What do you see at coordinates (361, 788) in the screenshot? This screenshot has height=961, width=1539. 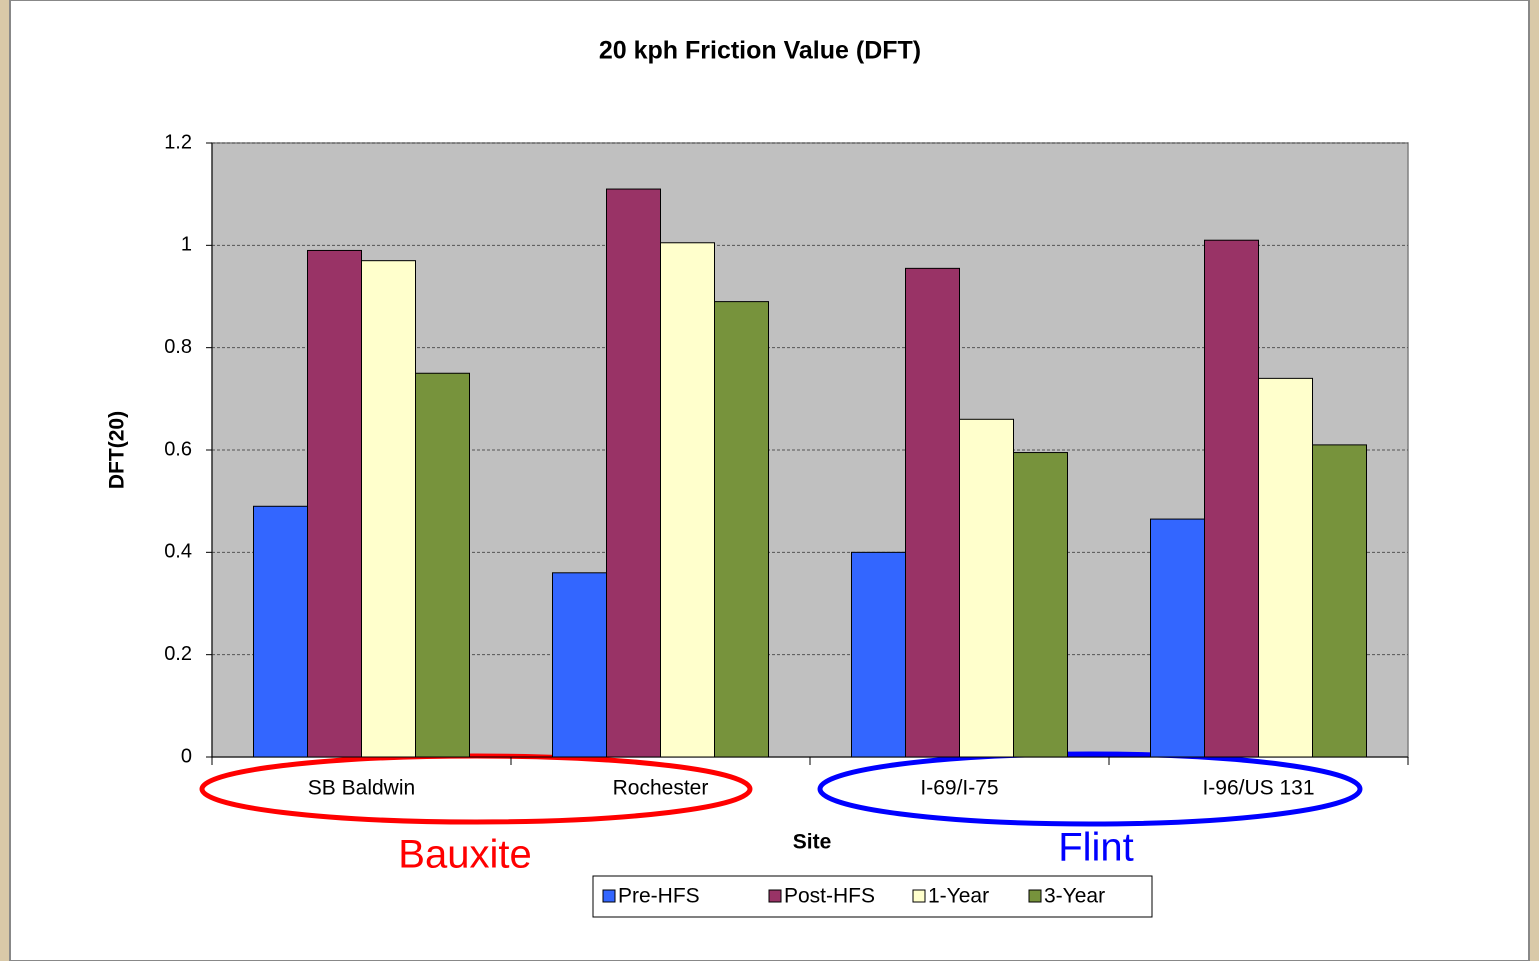 I see `x-tick-label: SB Baldwin` at bounding box center [361, 788].